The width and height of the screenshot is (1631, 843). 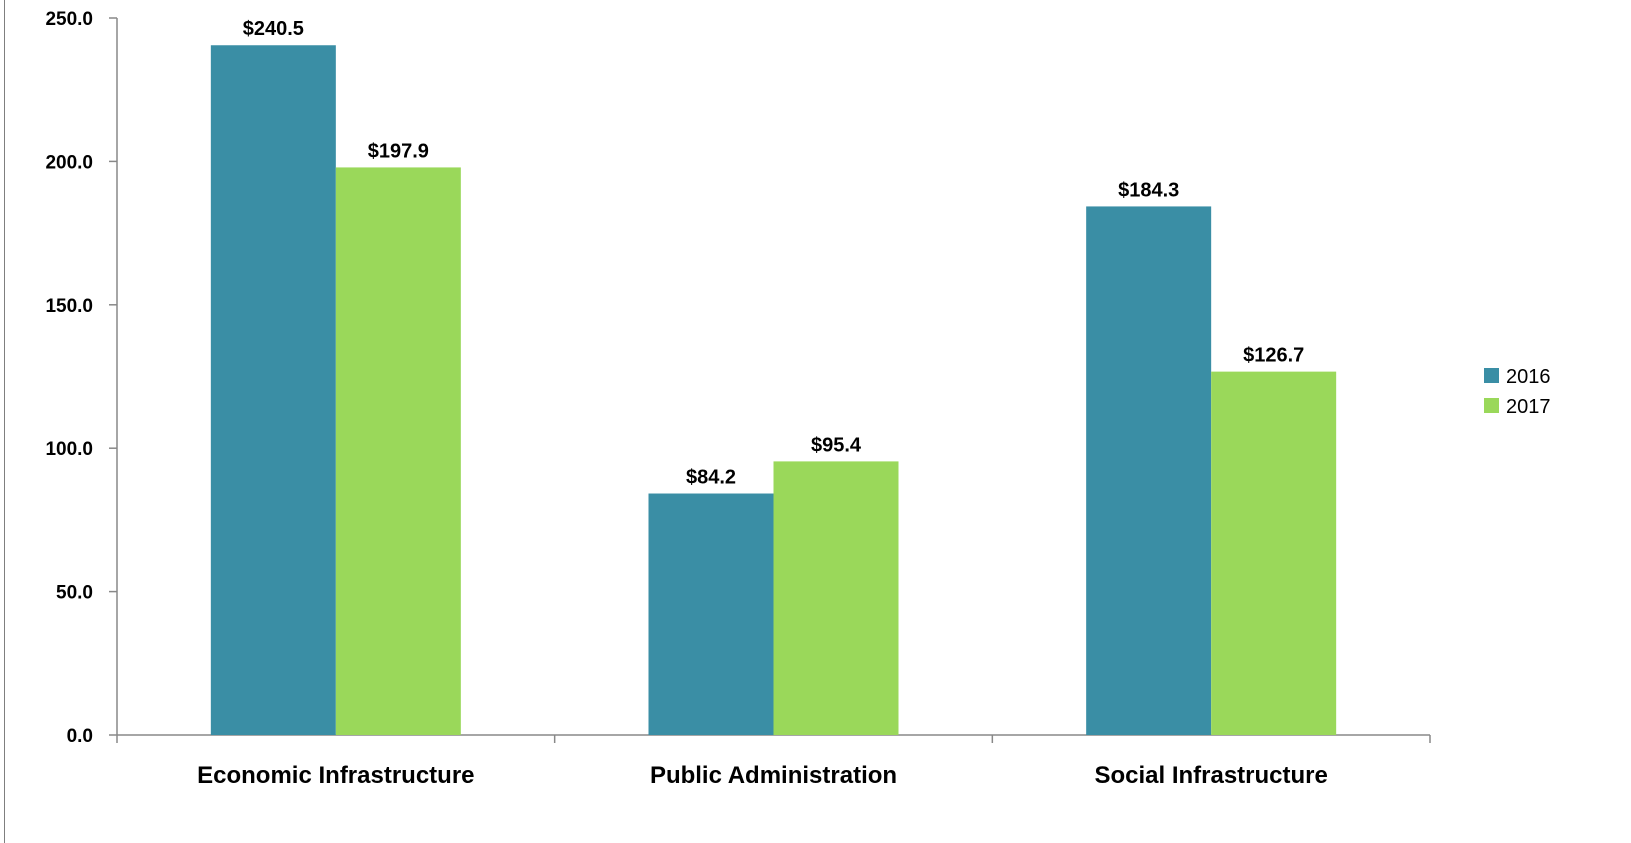 What do you see at coordinates (398, 151) in the screenshot?
I see `data-label: $197.9` at bounding box center [398, 151].